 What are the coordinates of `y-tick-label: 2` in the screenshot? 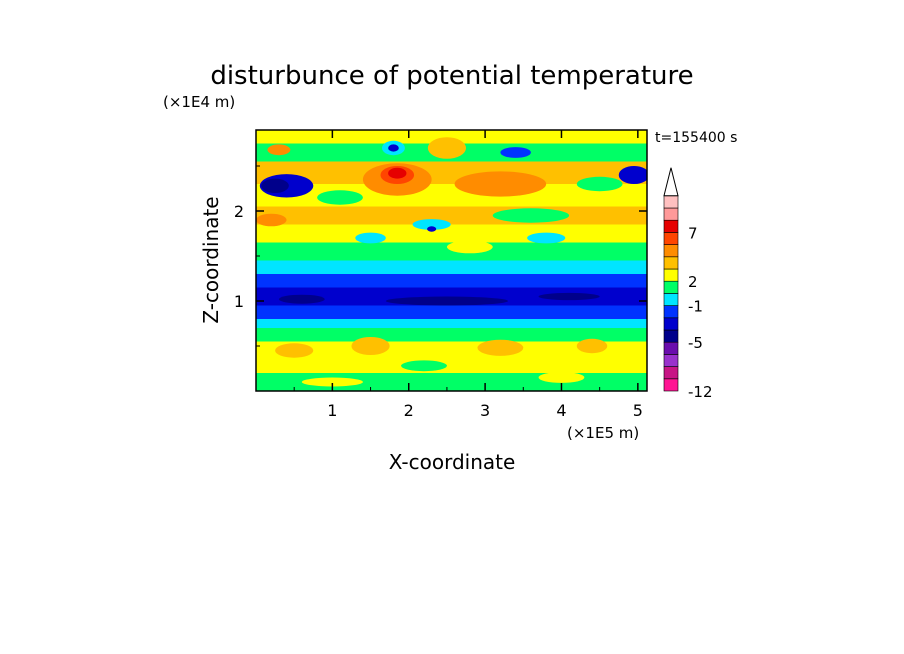 It's located at (239, 211).